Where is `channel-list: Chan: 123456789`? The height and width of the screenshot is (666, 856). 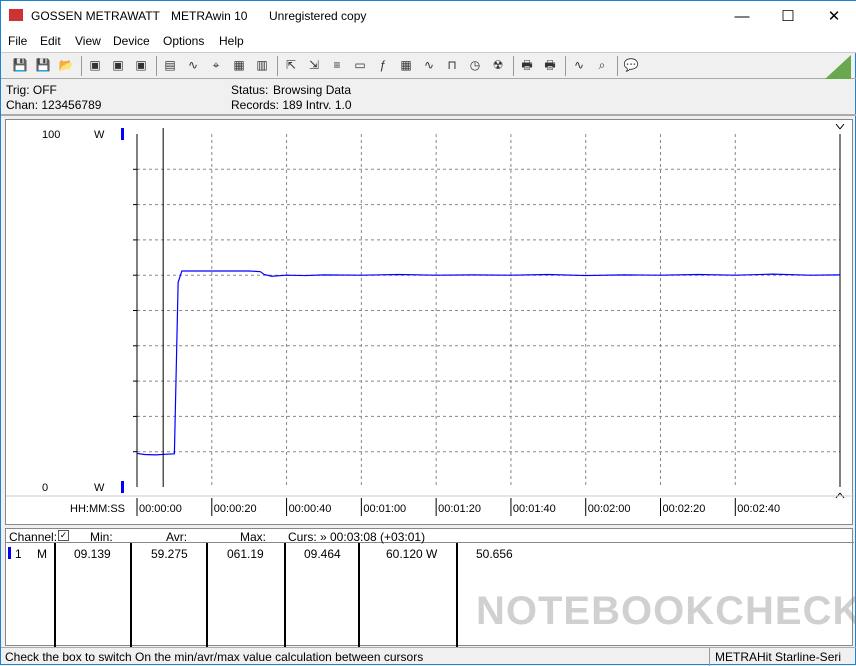 channel-list: Chan: 123456789 is located at coordinates (54, 105).